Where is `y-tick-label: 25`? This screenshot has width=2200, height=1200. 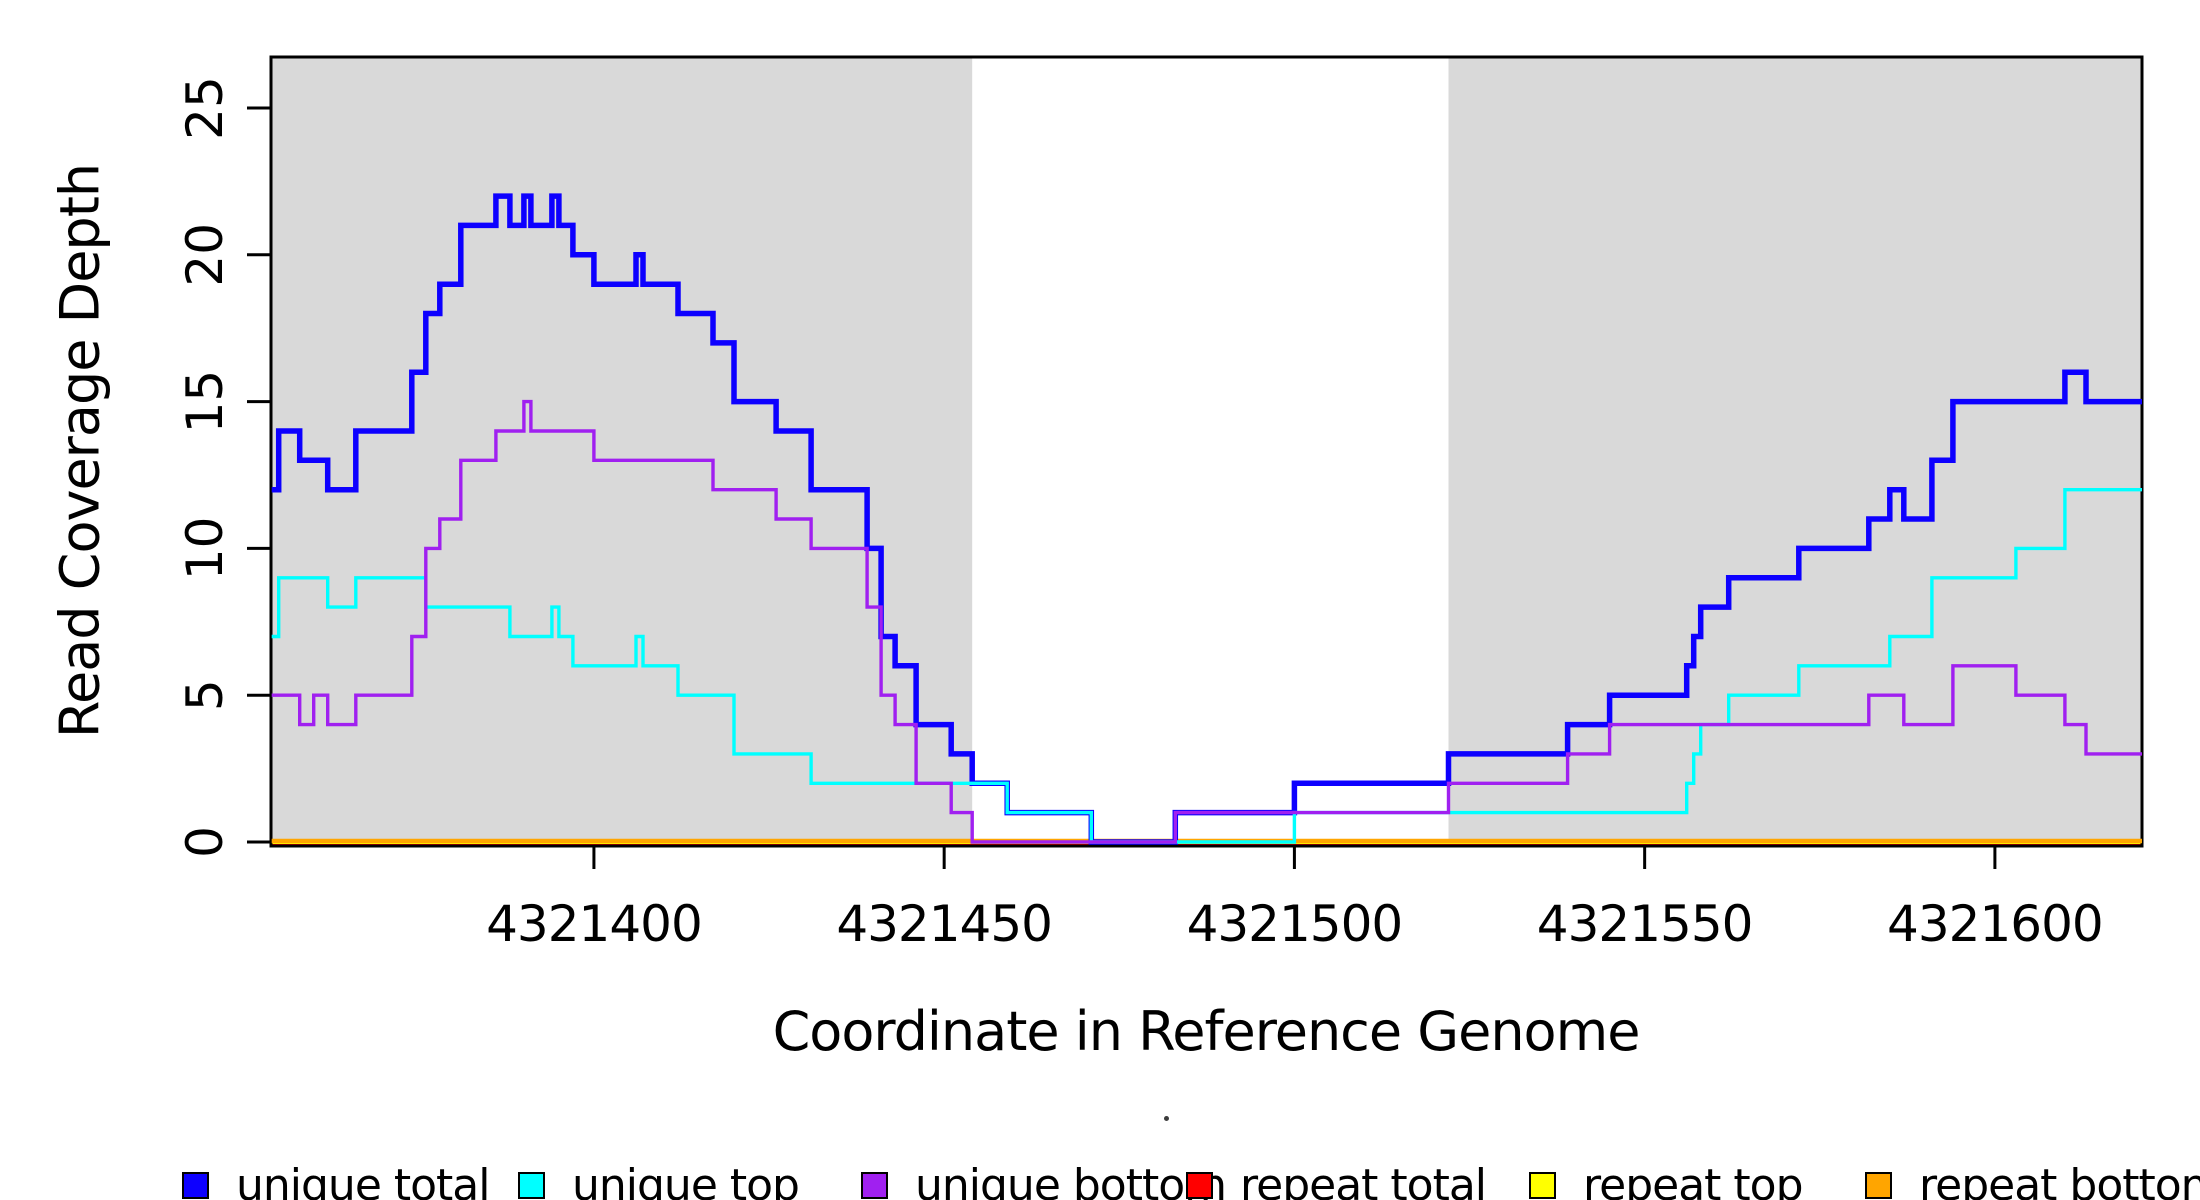 y-tick-label: 25 is located at coordinates (205, 108).